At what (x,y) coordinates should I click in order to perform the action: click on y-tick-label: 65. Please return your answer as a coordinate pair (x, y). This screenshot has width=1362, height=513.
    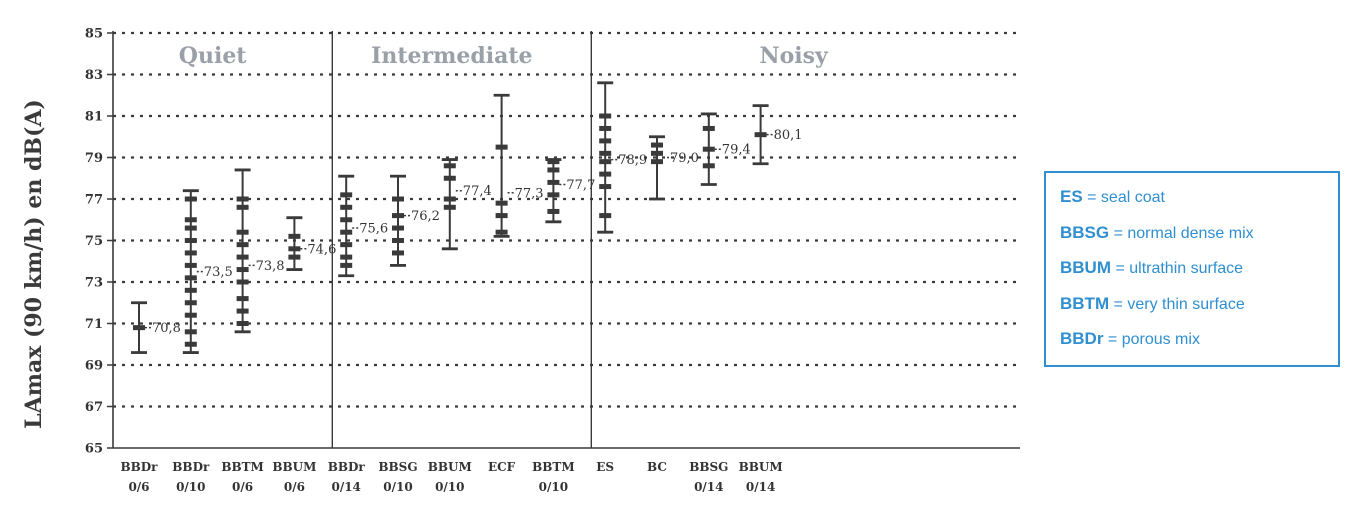
    Looking at the image, I should click on (94, 449).